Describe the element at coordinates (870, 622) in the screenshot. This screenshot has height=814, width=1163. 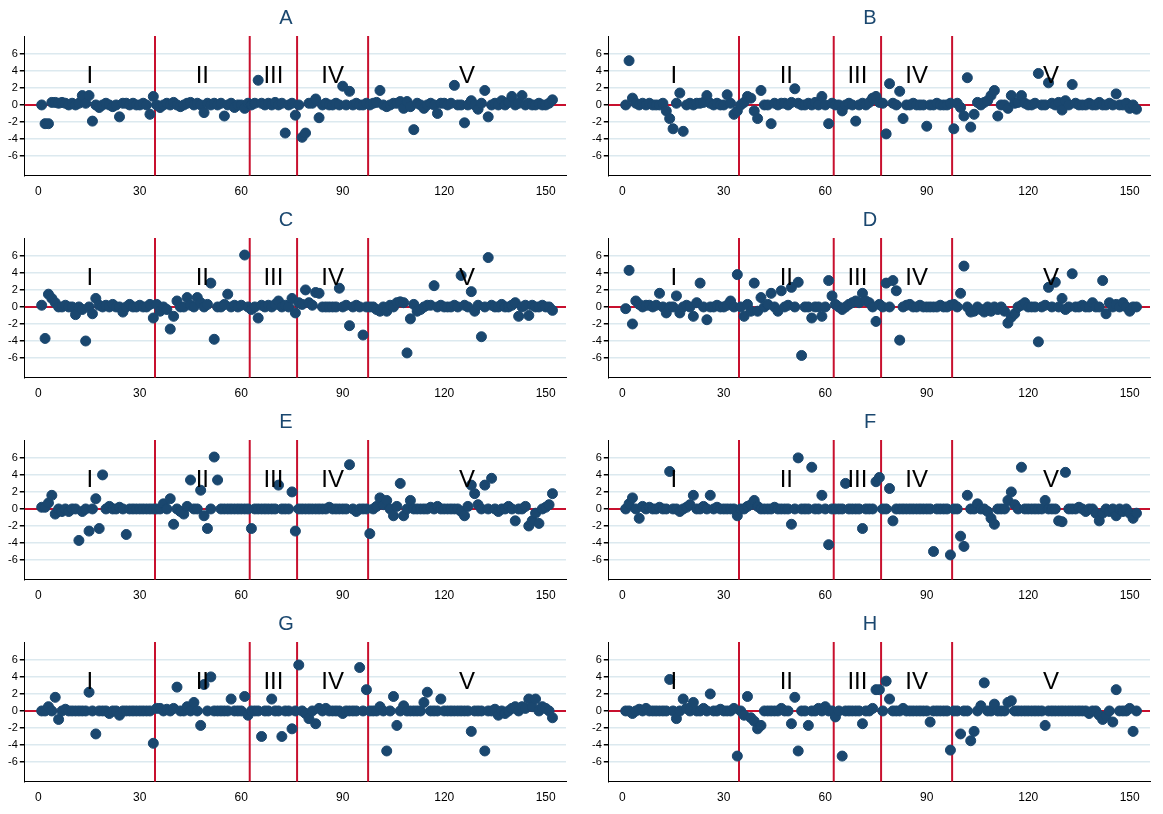
I see `chart-title: H` at that location.